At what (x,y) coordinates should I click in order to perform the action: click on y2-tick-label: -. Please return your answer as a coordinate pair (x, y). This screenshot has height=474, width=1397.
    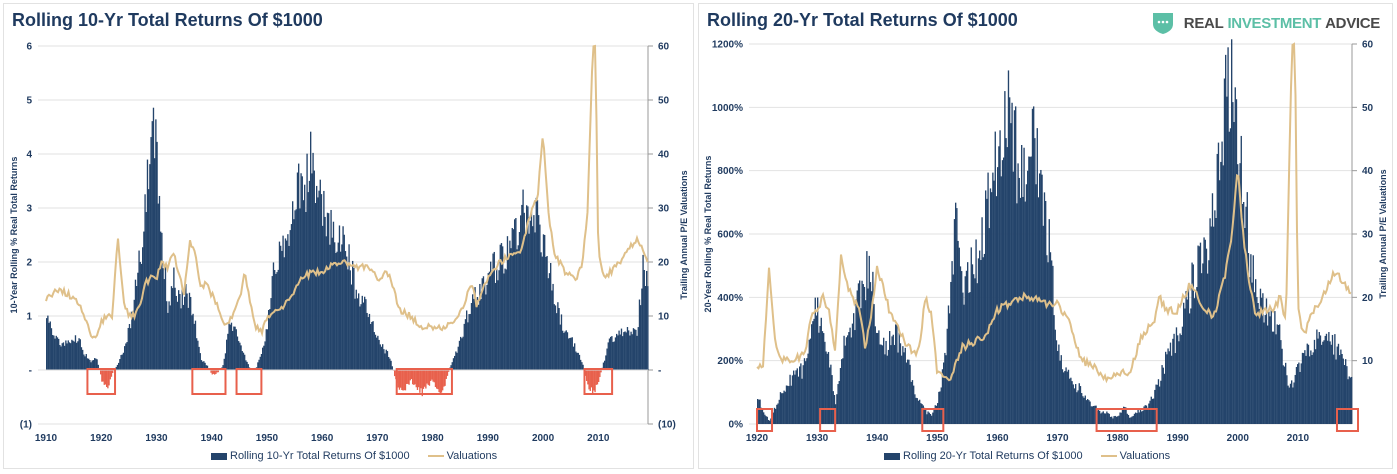
    Looking at the image, I should click on (659, 371).